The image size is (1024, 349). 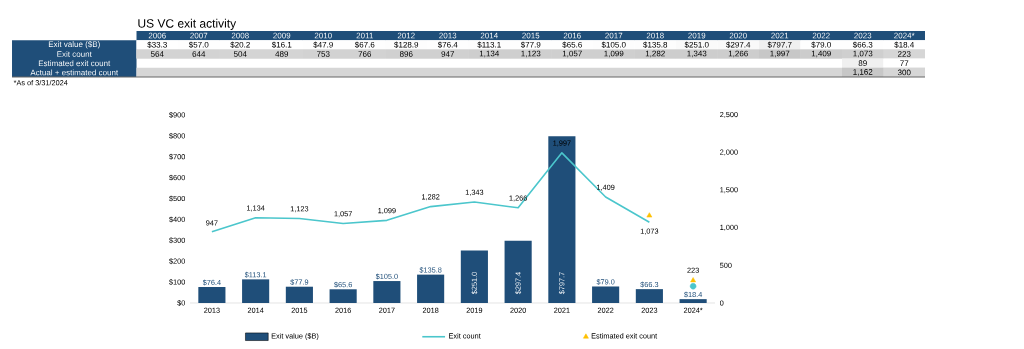 What do you see at coordinates (738, 45) in the screenshot?
I see `data-label: $297.4` at bounding box center [738, 45].